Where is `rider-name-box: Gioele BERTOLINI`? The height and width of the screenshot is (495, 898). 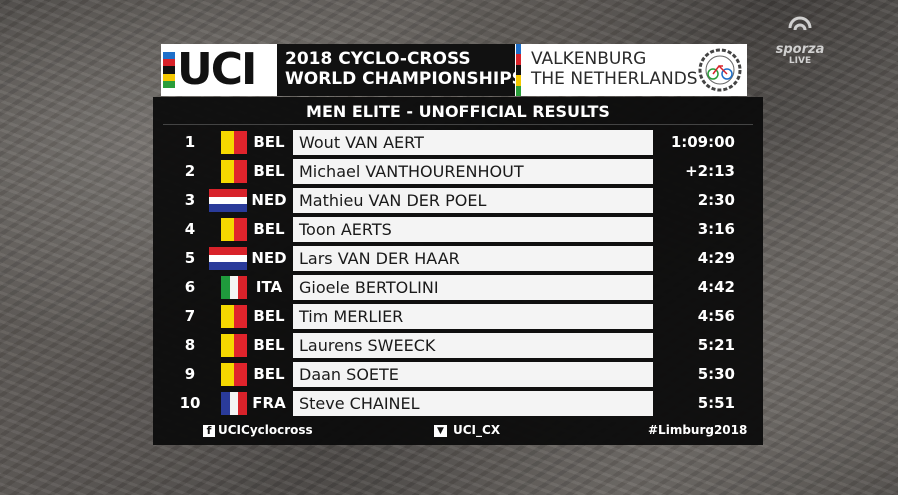 rider-name-box: Gioele BERTOLINI is located at coordinates (473, 287).